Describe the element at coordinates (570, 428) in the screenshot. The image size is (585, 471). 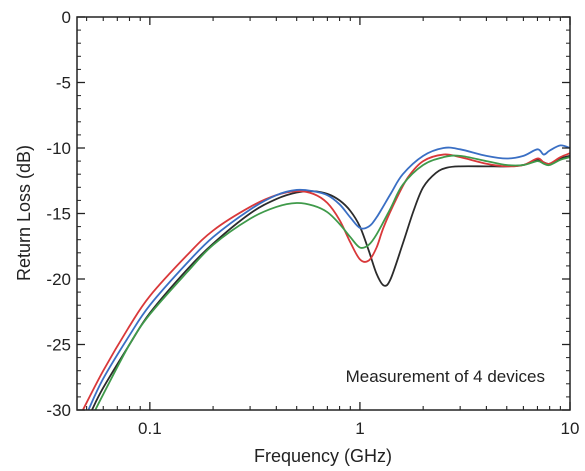
I see `x-tick-label: 10` at that location.